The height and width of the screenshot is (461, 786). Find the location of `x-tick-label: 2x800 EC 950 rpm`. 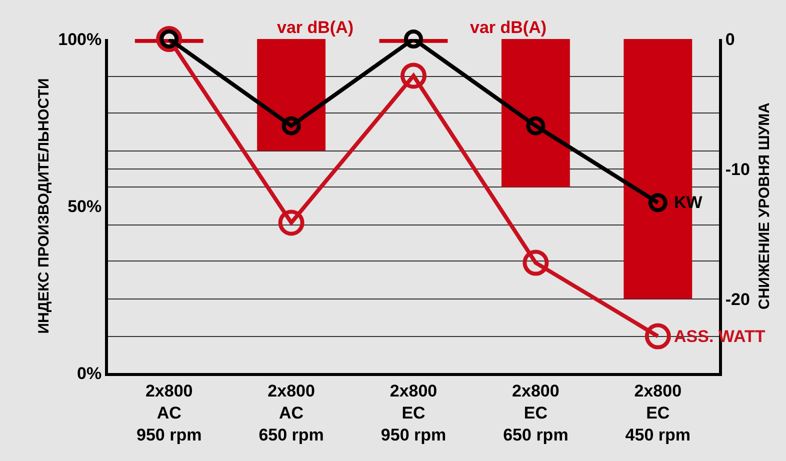

x-tick-label: 2x800 EC 950 rpm is located at coordinates (413, 413).